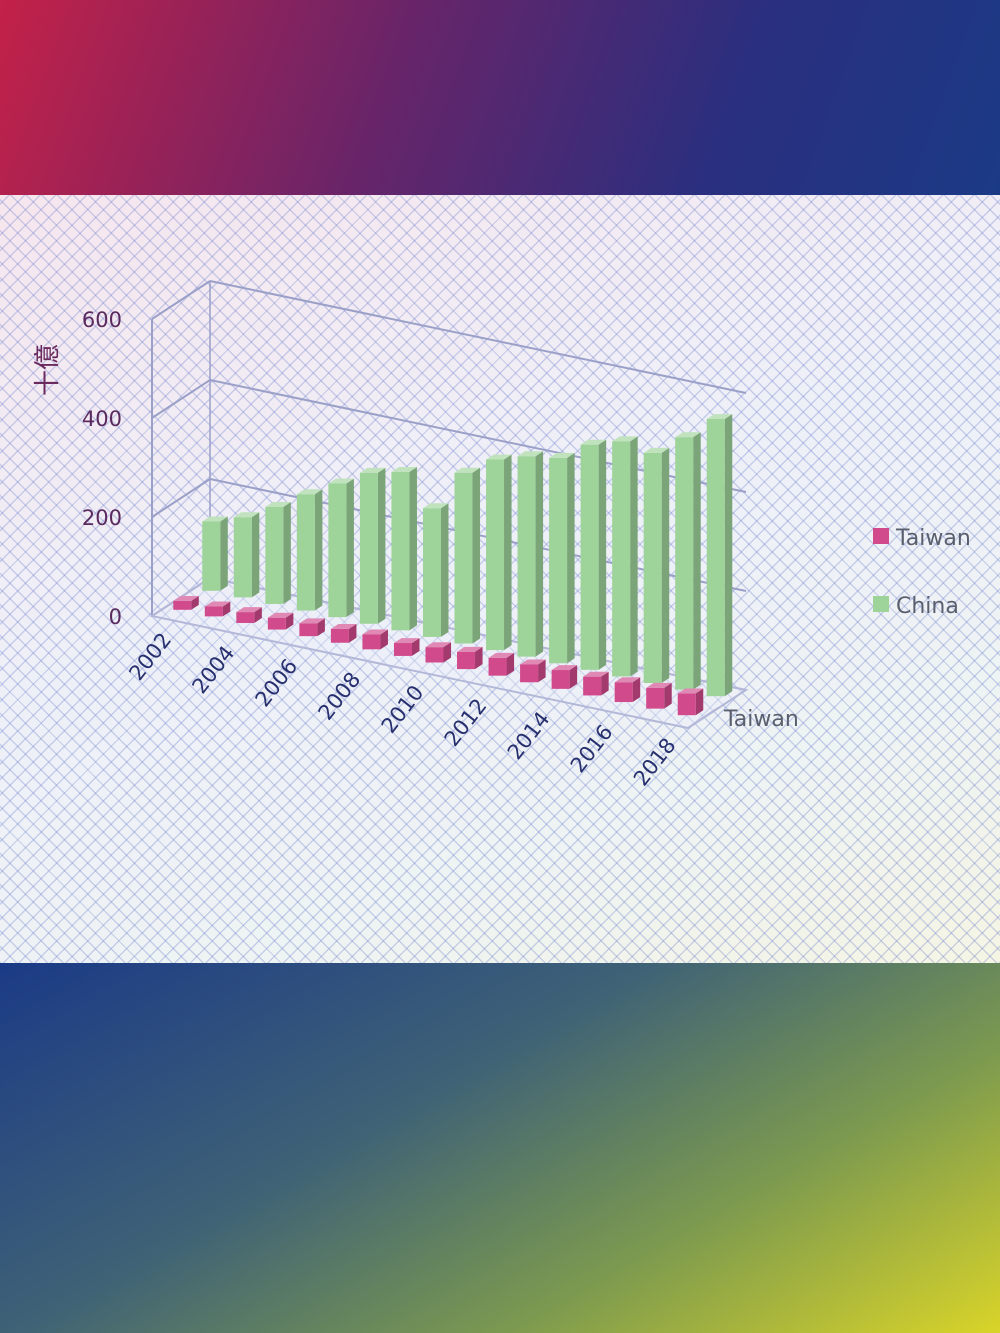 This screenshot has height=1333, width=1000. Describe the element at coordinates (213, 669) in the screenshot. I see `x-tick-label: 2004` at that location.